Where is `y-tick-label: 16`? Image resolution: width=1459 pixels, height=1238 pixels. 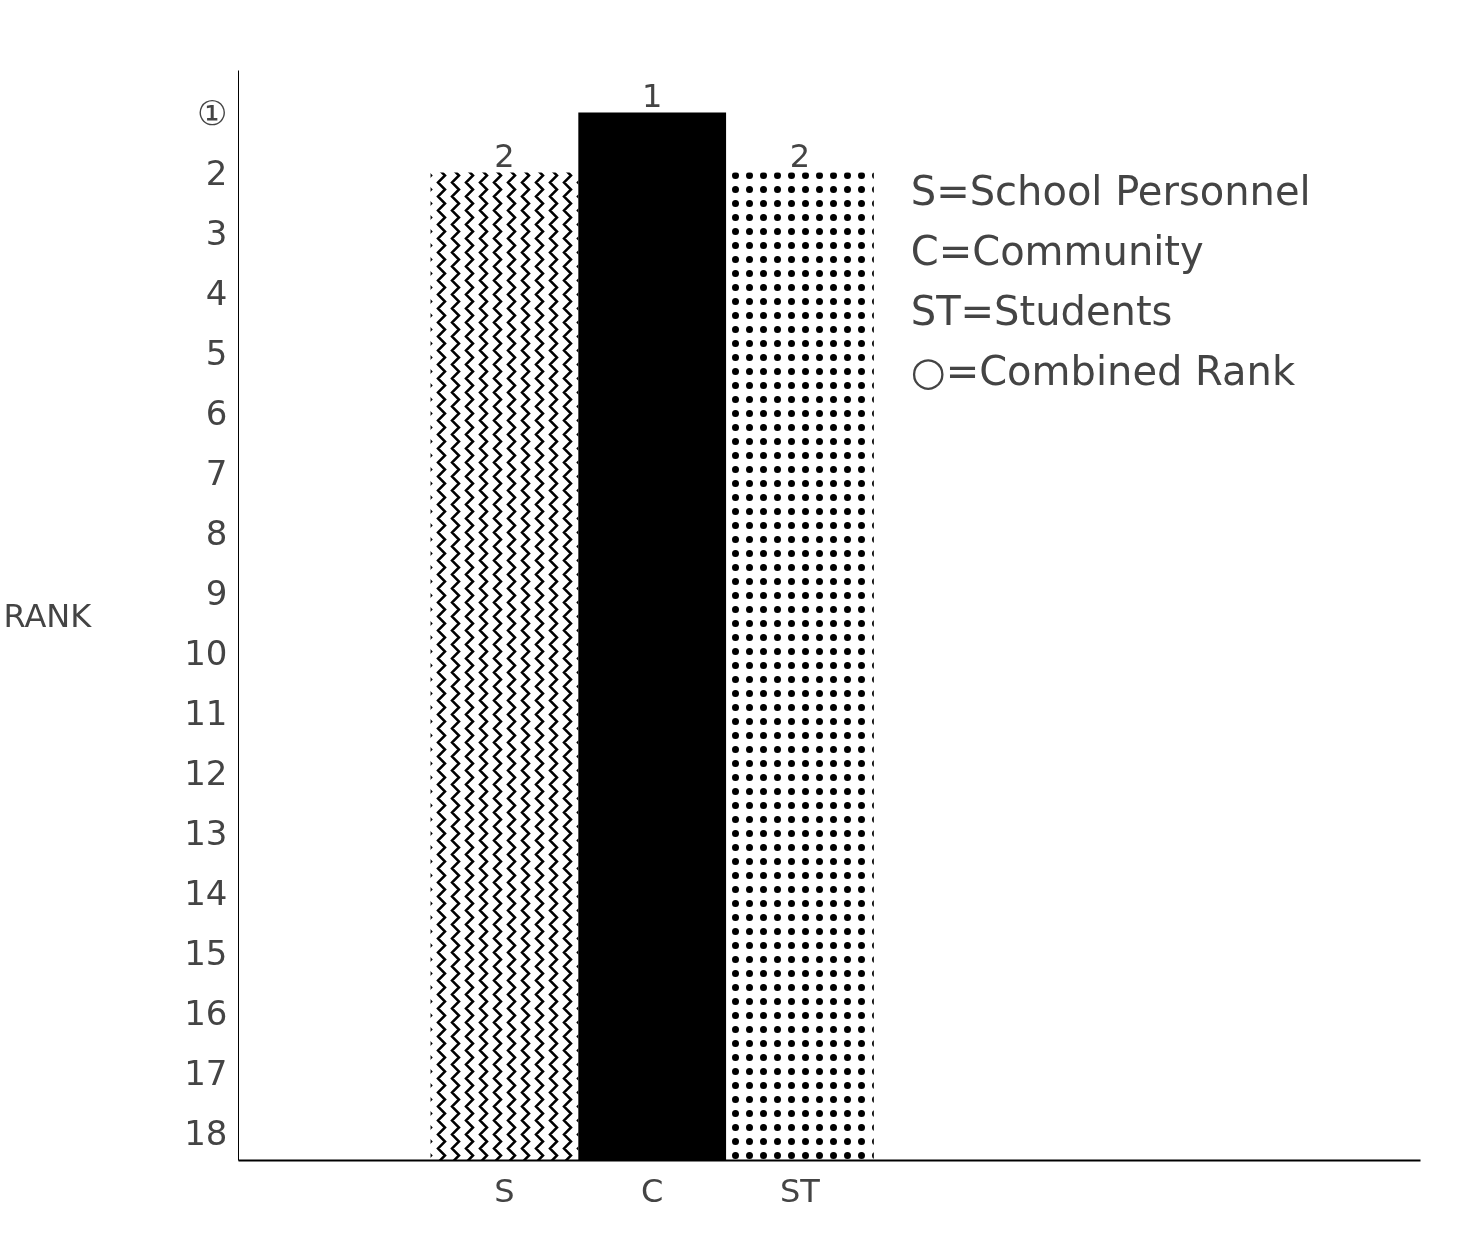 y-tick-label: 16 is located at coordinates (206, 1013).